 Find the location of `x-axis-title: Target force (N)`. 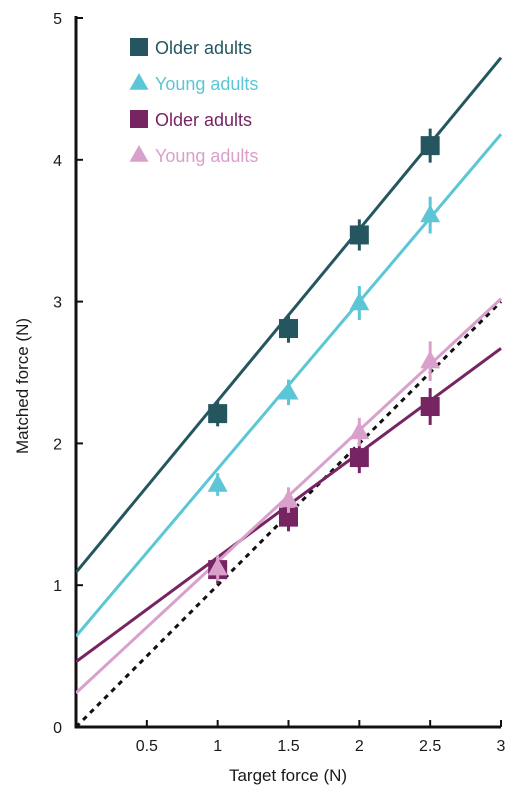

x-axis-title: Target force (N) is located at coordinates (288, 775).